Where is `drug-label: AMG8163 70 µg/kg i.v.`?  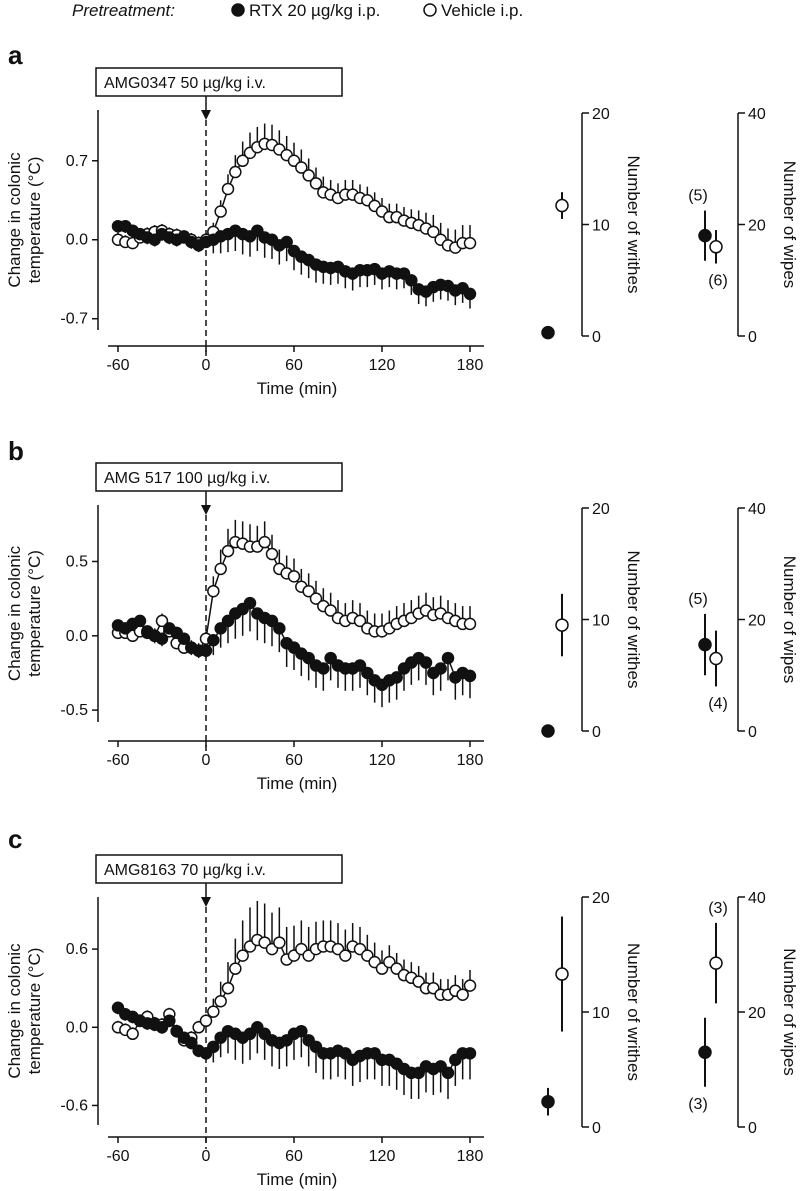
drug-label: AMG8163 70 µg/kg i.v. is located at coordinates (185, 870).